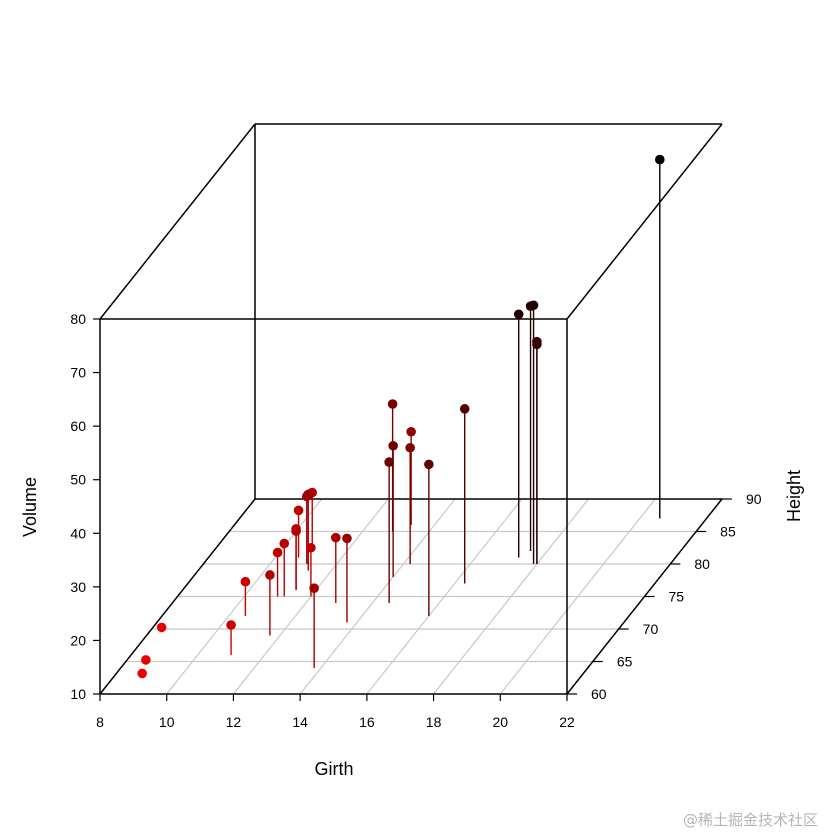 The image size is (840, 840). Describe the element at coordinates (750, 820) in the screenshot. I see `watermark-text: @稀土掘金技术社区` at that location.